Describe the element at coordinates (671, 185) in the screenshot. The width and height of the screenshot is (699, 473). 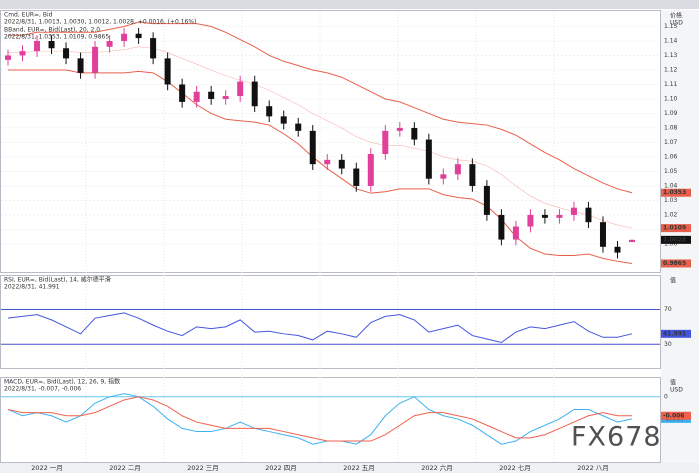
I see `y-tick-label: 1.04` at that location.